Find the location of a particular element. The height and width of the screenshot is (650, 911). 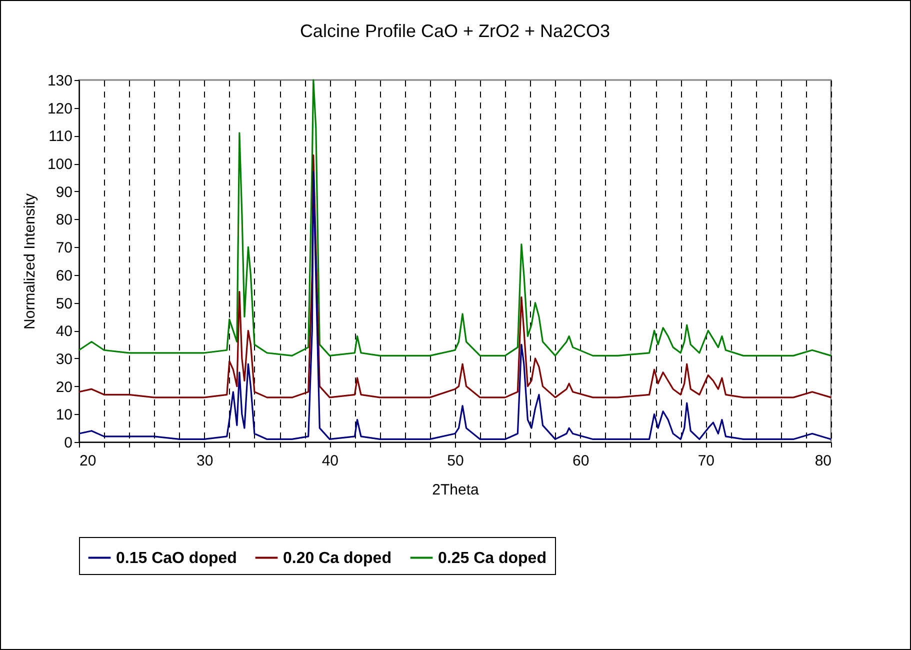

x-tick-label: 70 is located at coordinates (706, 461).